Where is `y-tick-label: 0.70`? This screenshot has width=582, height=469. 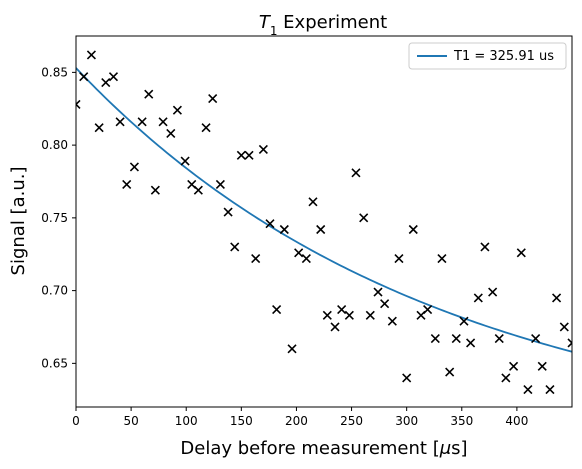
y-tick-label: 0.70 is located at coordinates (54, 291).